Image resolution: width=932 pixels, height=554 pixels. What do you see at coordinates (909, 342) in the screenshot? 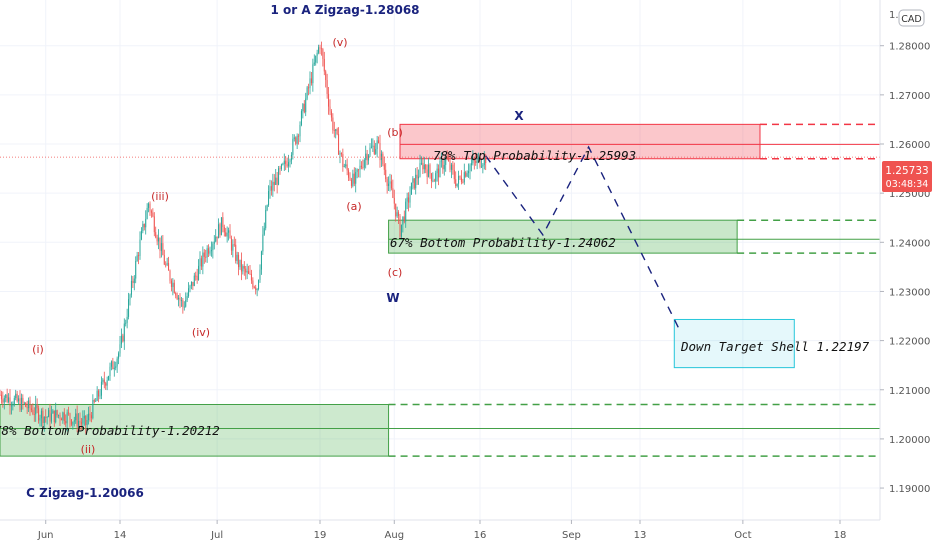
I see `price-tick-label: 1.22000` at bounding box center [909, 342].